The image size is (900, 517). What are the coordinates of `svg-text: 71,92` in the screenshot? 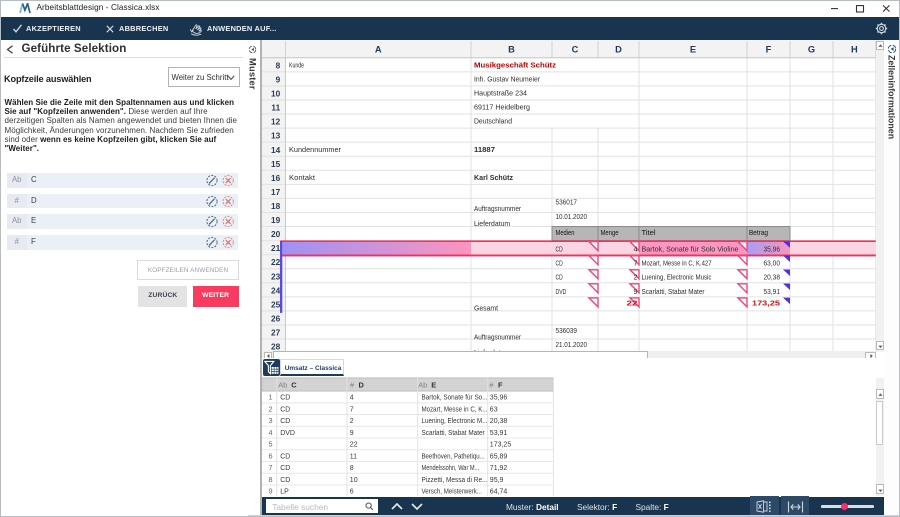 It's located at (499, 468).